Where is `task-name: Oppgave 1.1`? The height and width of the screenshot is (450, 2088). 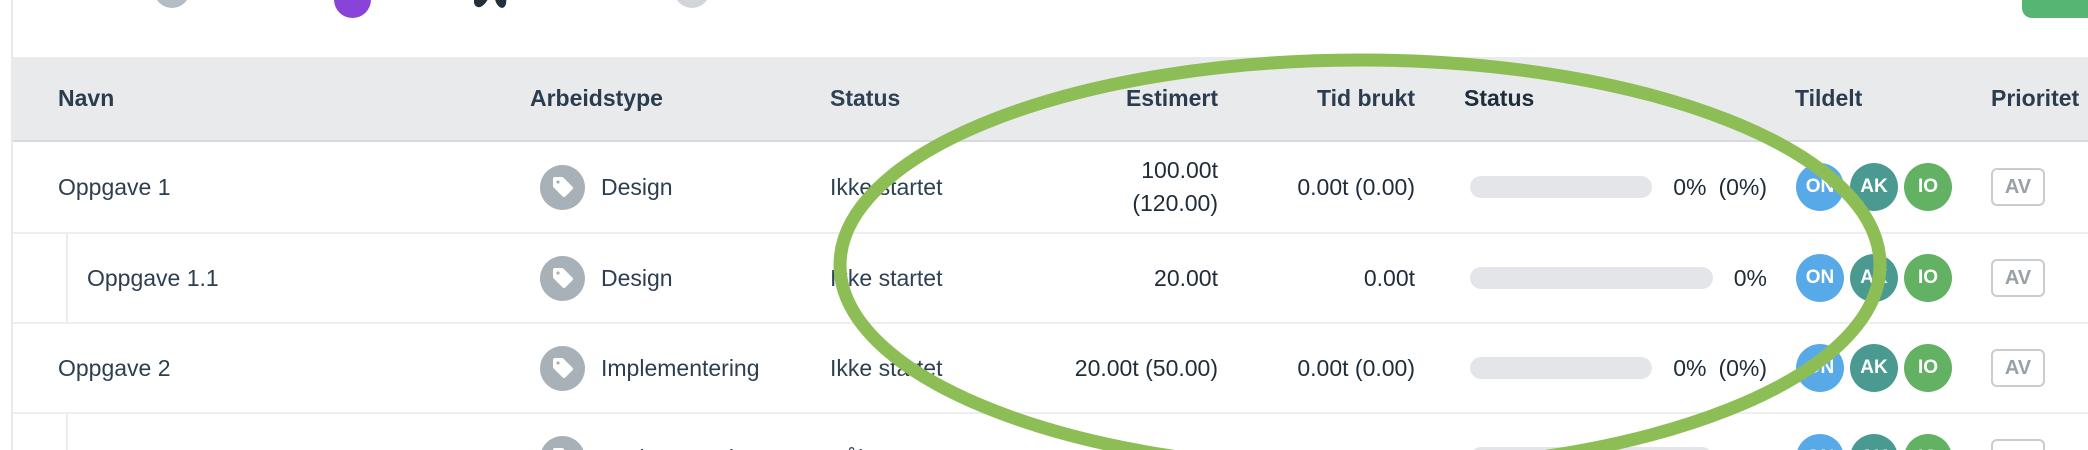 task-name: Oppgave 1.1 is located at coordinates (153, 277).